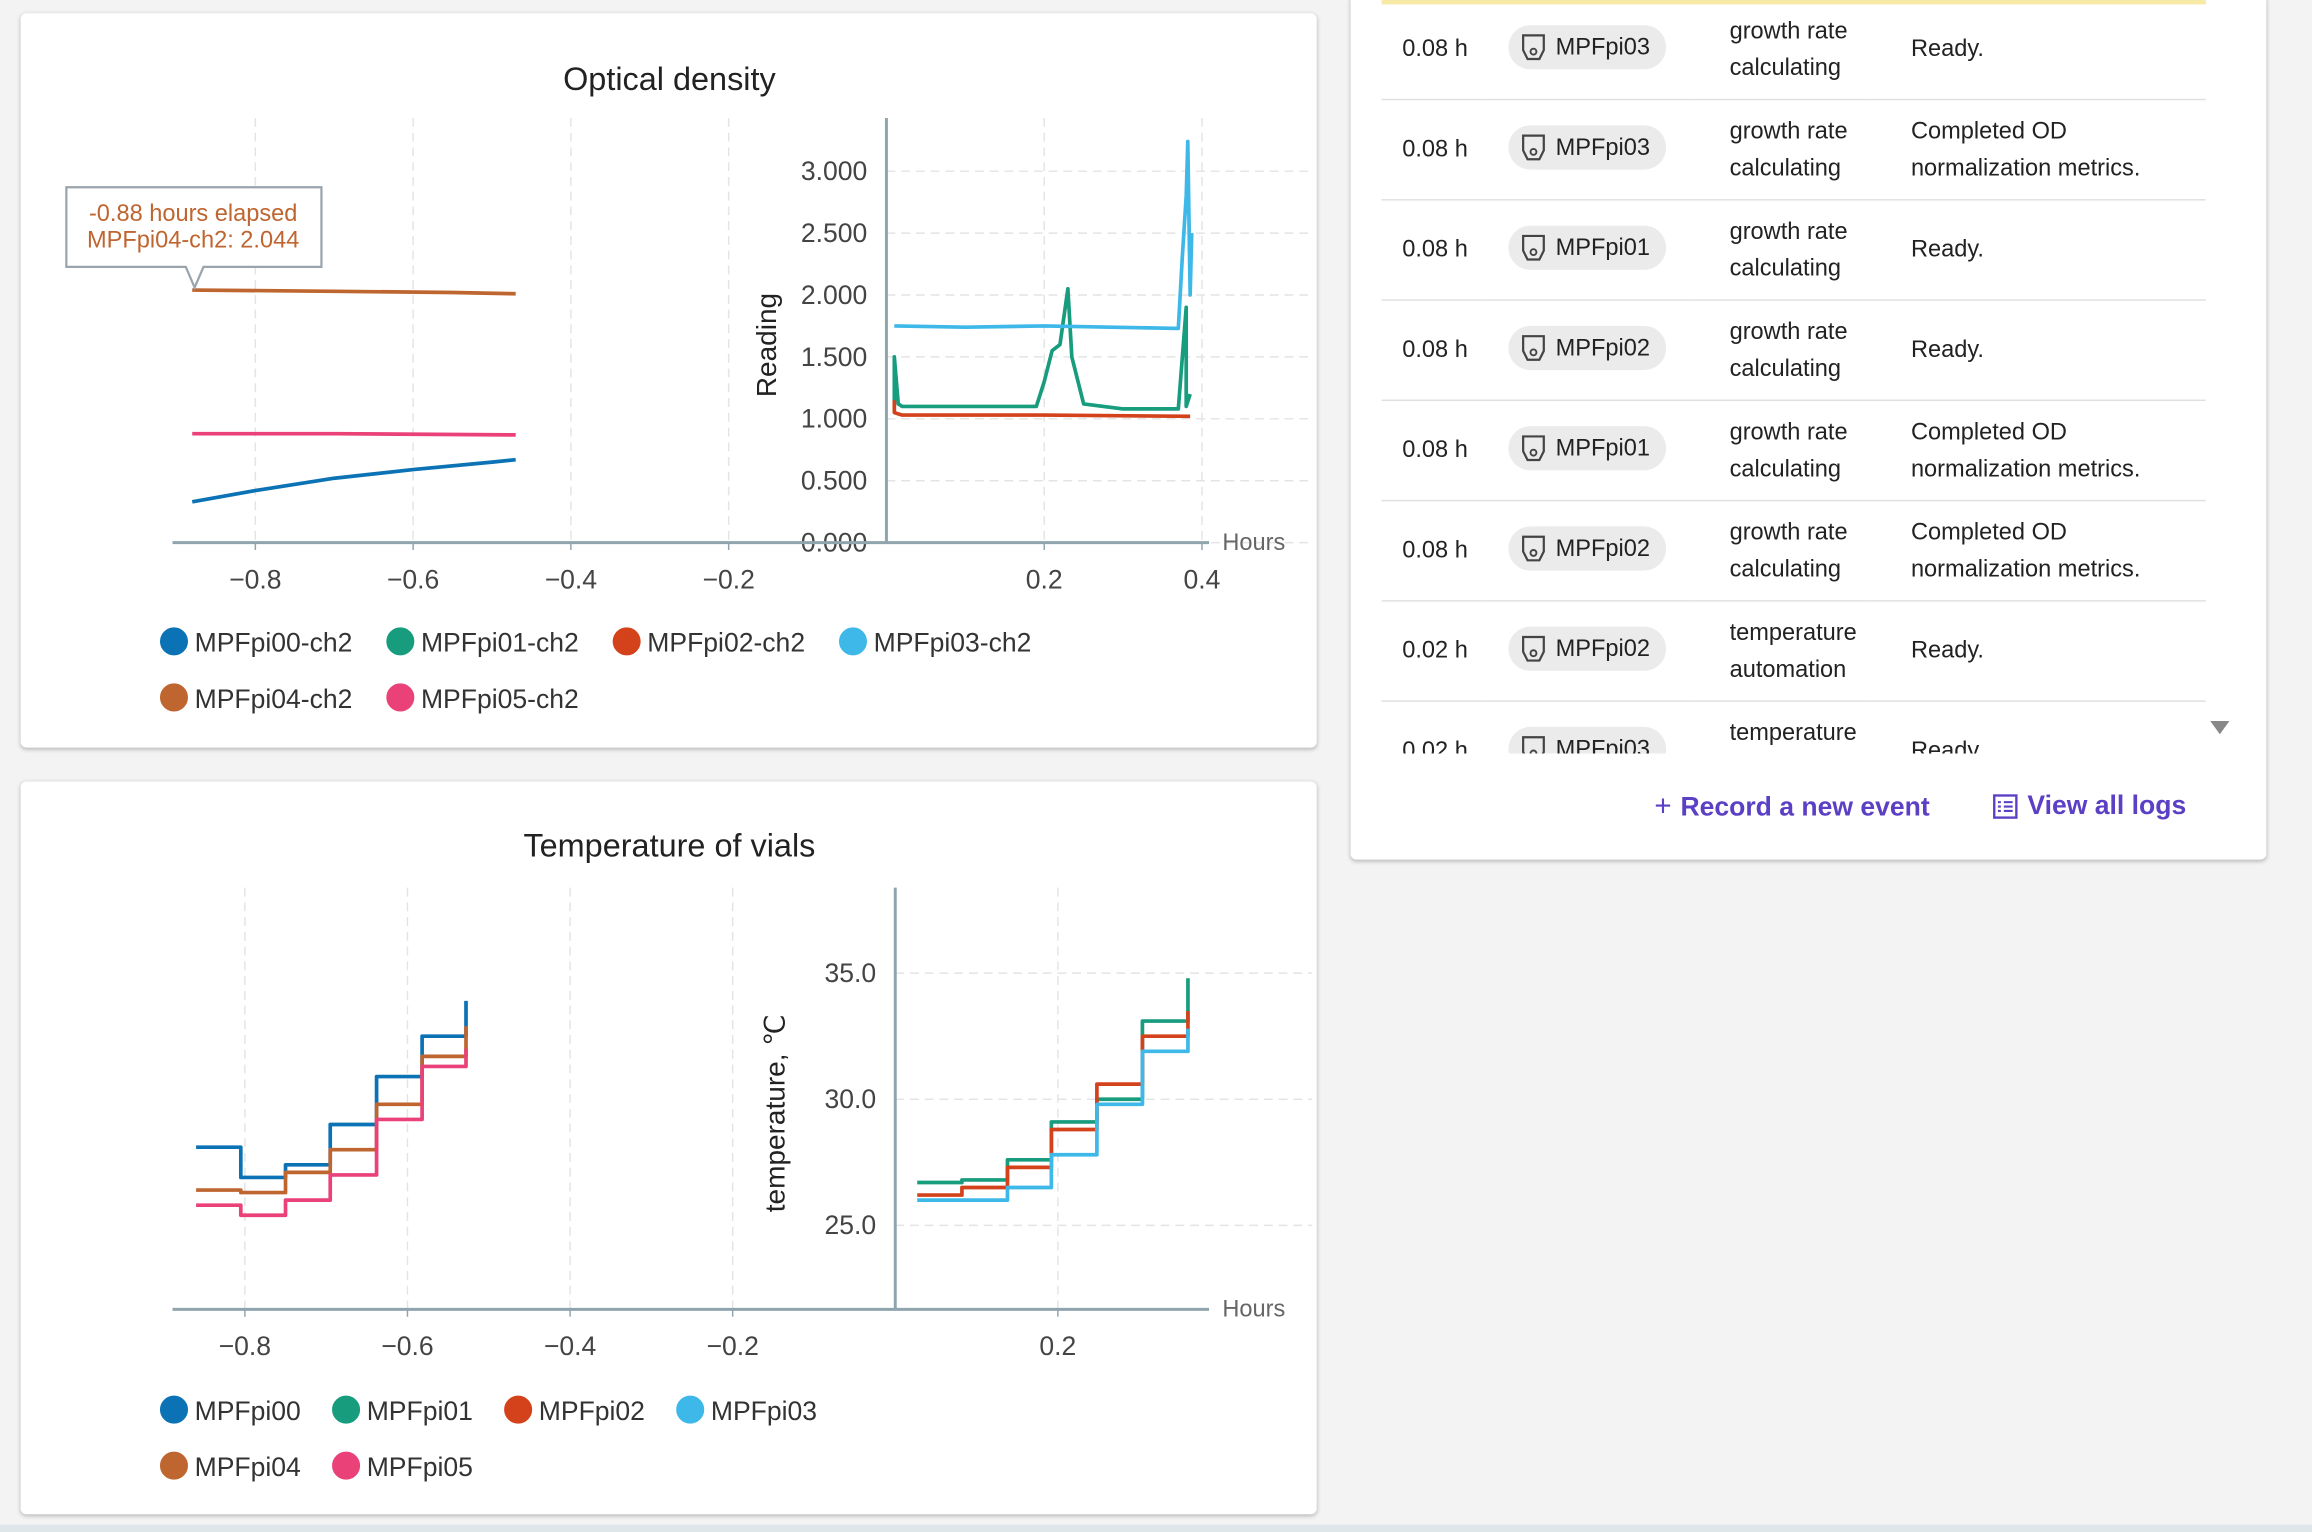 The image size is (2312, 1532). What do you see at coordinates (193, 213) in the screenshot?
I see `tooltip-text: -0.88 hours elapsed` at bounding box center [193, 213].